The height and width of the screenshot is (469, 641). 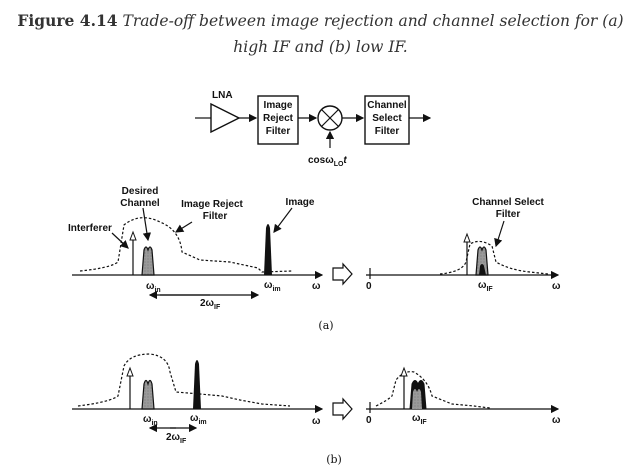 What do you see at coordinates (148, 261) in the screenshot?
I see `desired-channel-signal` at bounding box center [148, 261].